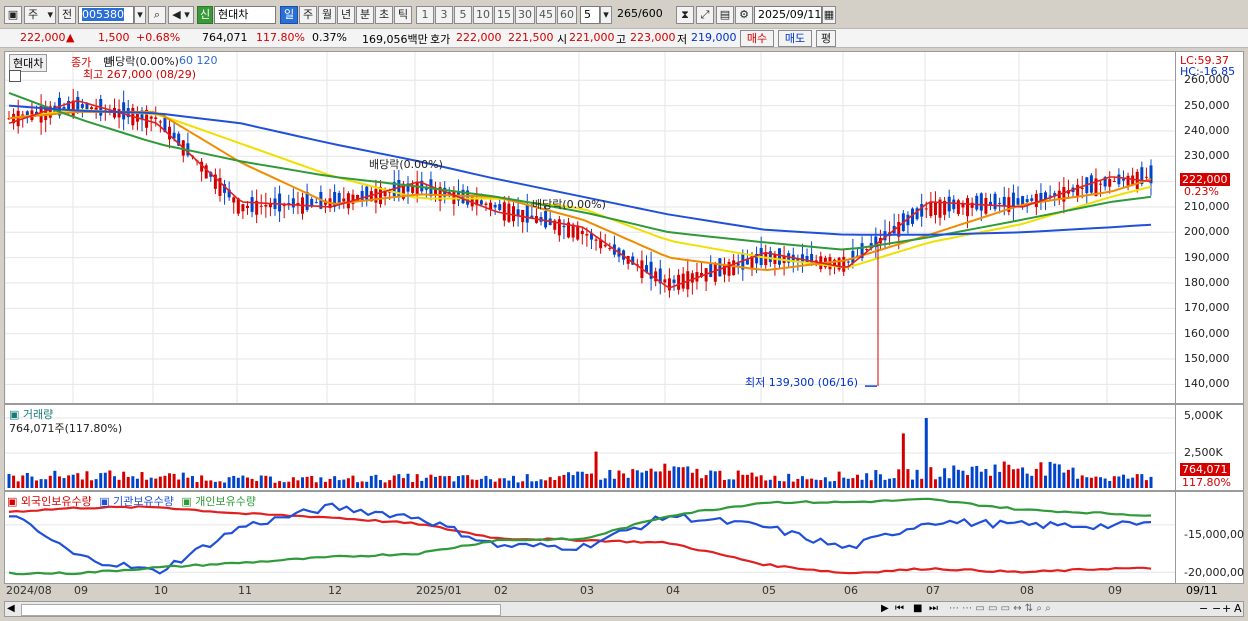 The image size is (1248, 621). What do you see at coordinates (1205, 179) in the screenshot?
I see `current-price-tag: 222,000` at bounding box center [1205, 179].